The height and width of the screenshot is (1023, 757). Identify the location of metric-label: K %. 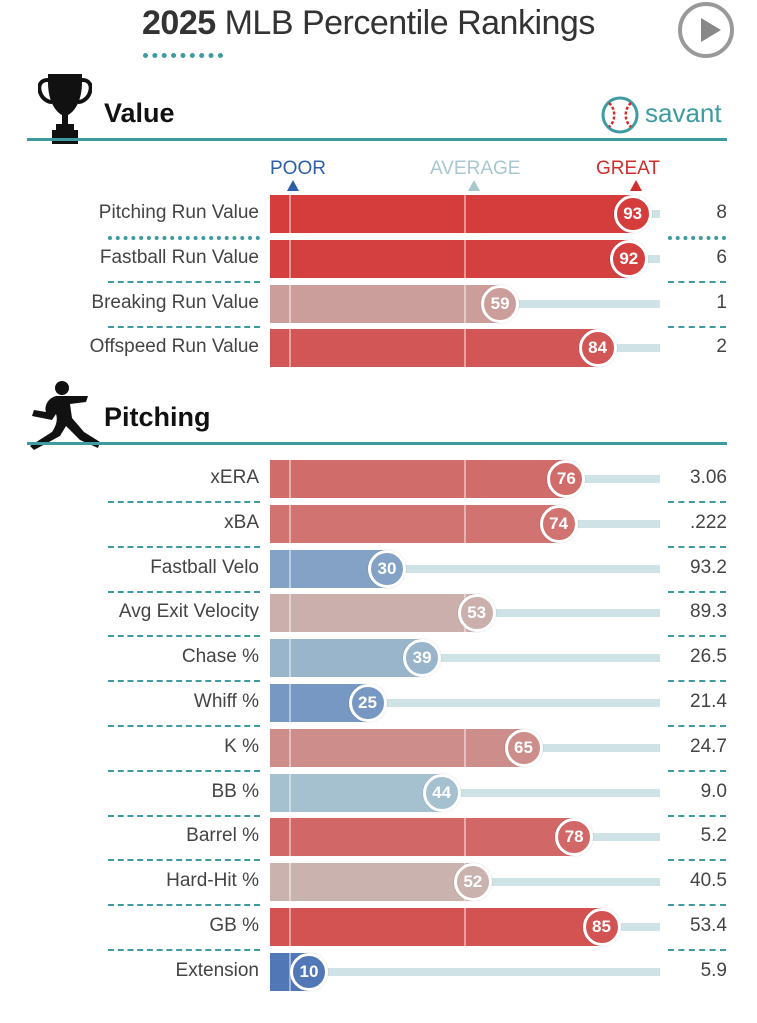
(241, 746).